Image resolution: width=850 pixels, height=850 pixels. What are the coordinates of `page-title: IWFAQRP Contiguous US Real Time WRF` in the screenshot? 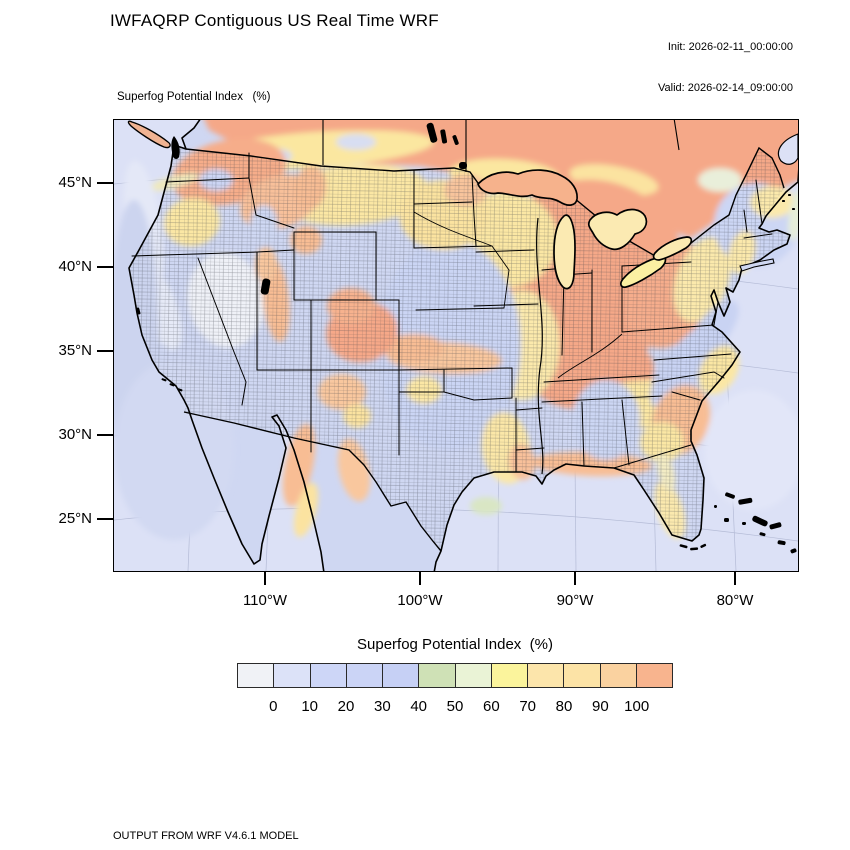 It's located at (274, 20).